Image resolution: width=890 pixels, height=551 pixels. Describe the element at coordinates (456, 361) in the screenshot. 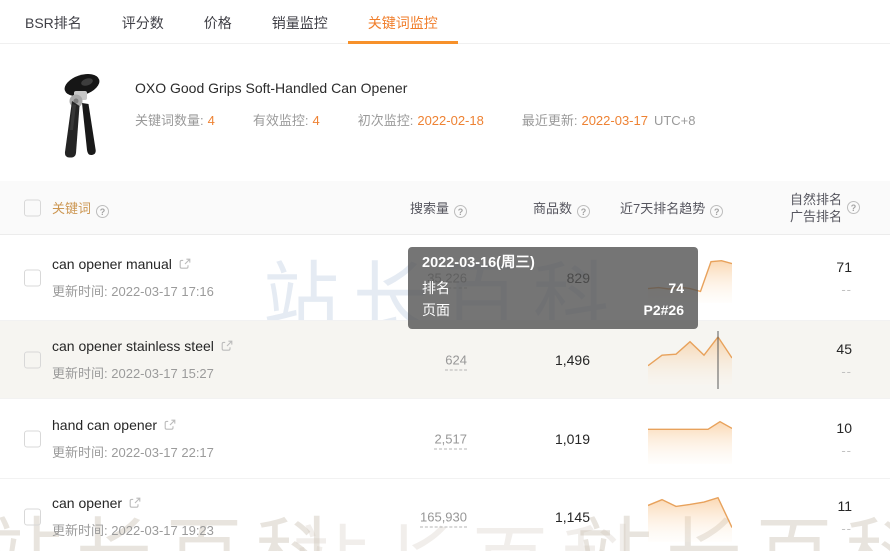

I see `search-volume-cell: 624` at that location.